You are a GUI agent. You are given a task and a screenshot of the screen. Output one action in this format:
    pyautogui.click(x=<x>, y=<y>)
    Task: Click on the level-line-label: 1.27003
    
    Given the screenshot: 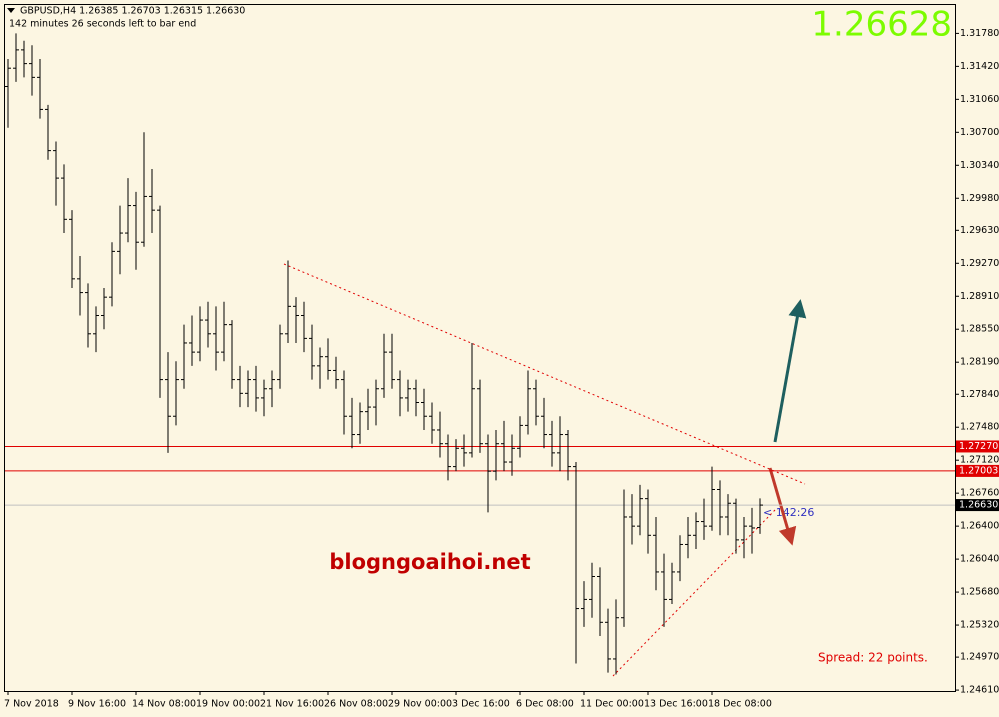 What is the action you would take?
    pyautogui.click(x=978, y=470)
    